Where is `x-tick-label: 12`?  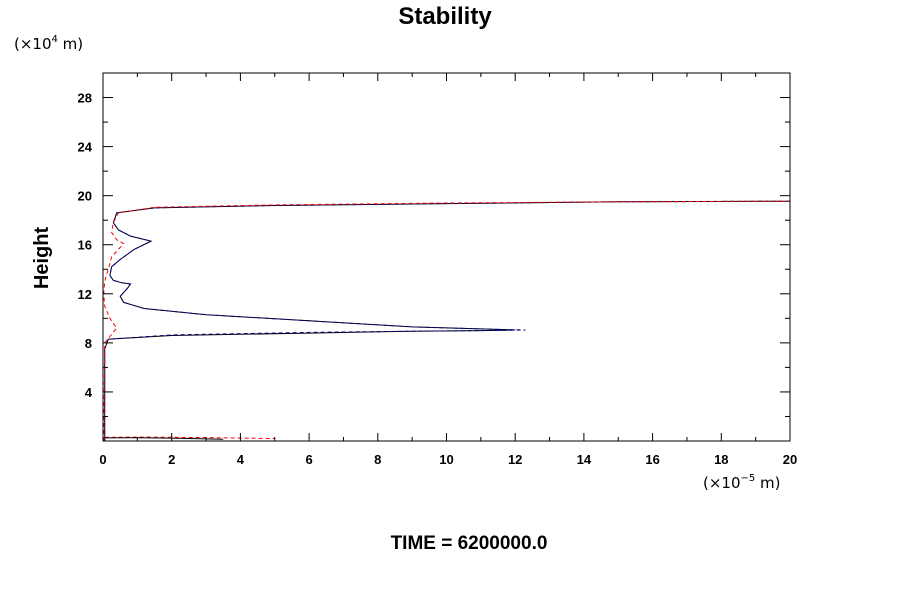 x-tick-label: 12 is located at coordinates (515, 459).